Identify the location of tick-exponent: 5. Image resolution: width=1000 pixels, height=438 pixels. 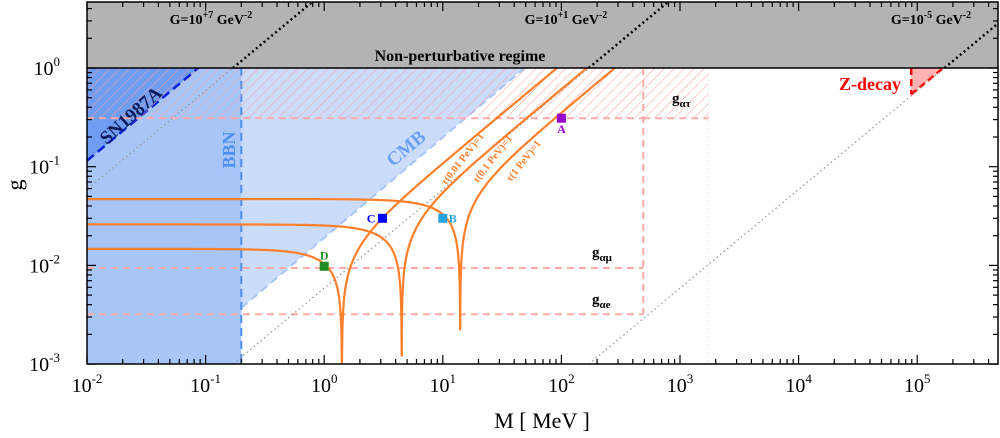
(927, 378).